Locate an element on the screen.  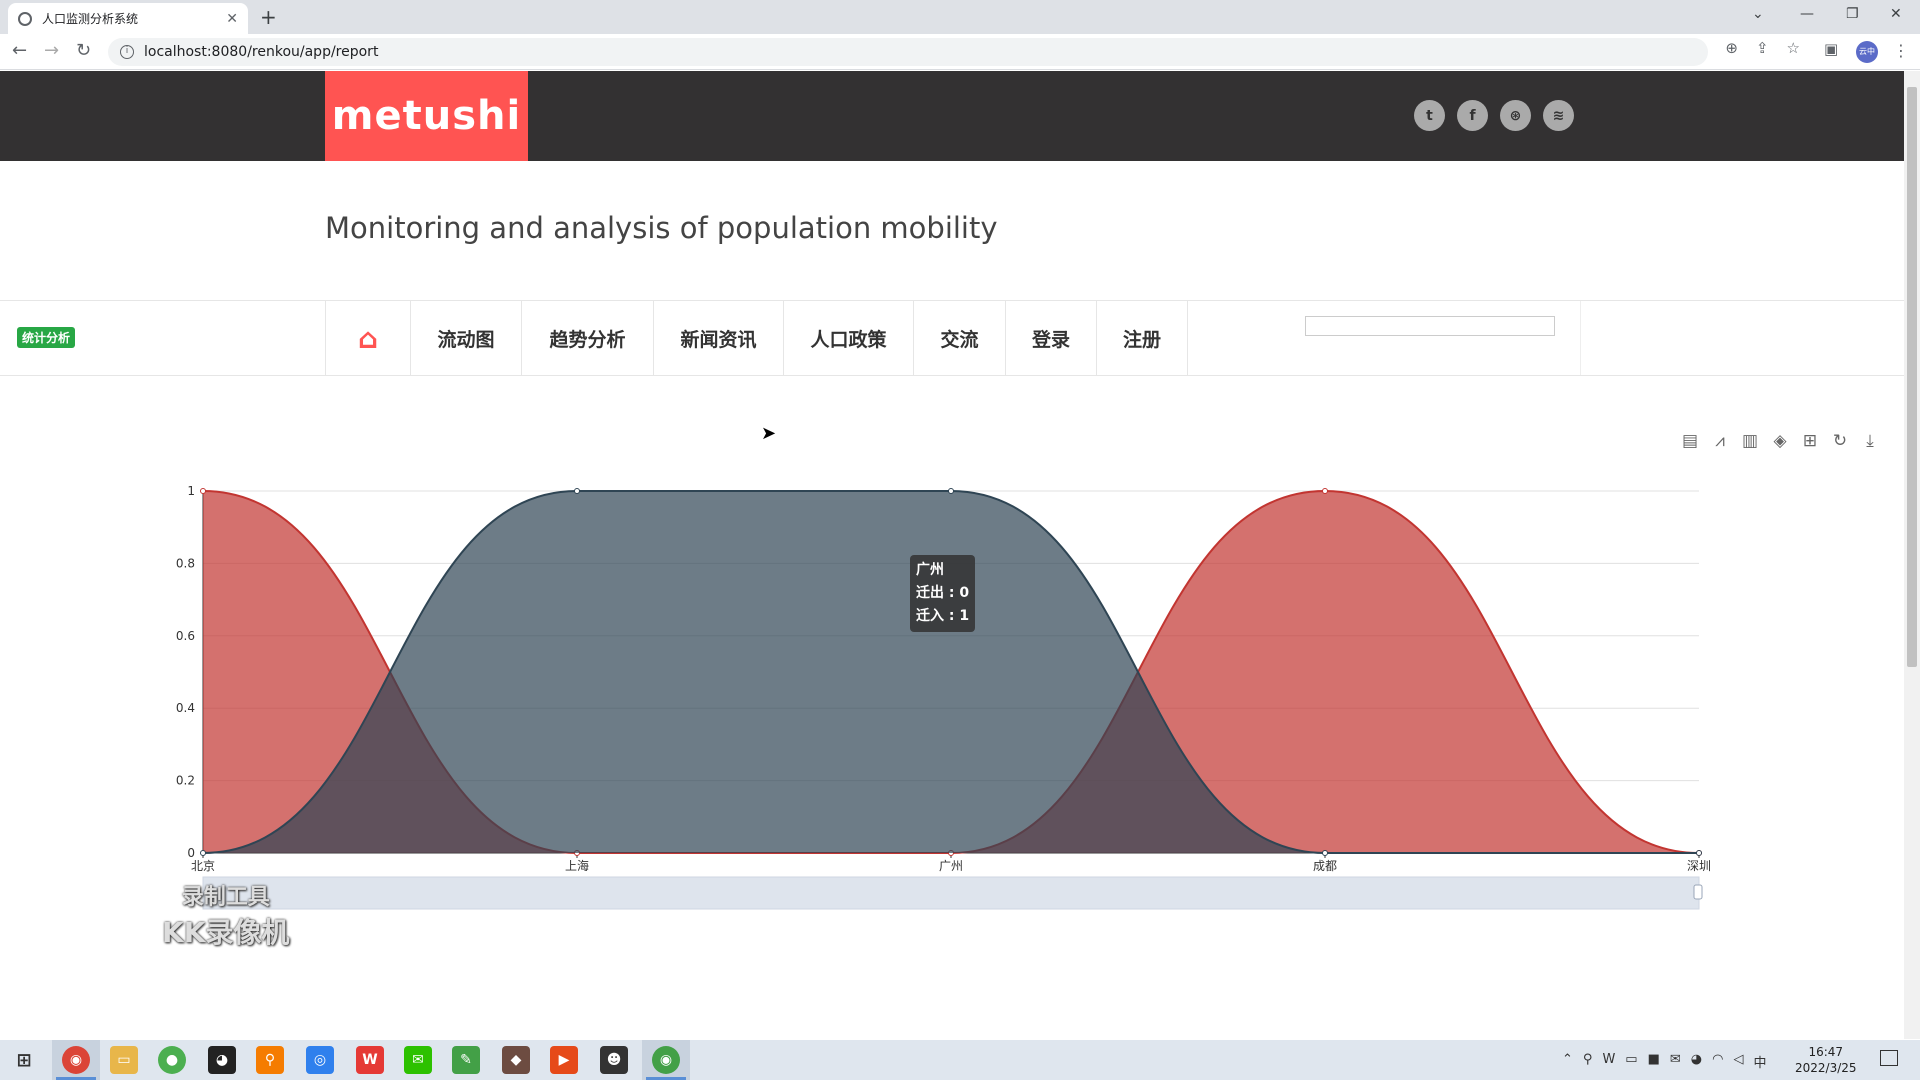
search-tray-icon: ⚲ is located at coordinates (1587, 1059).